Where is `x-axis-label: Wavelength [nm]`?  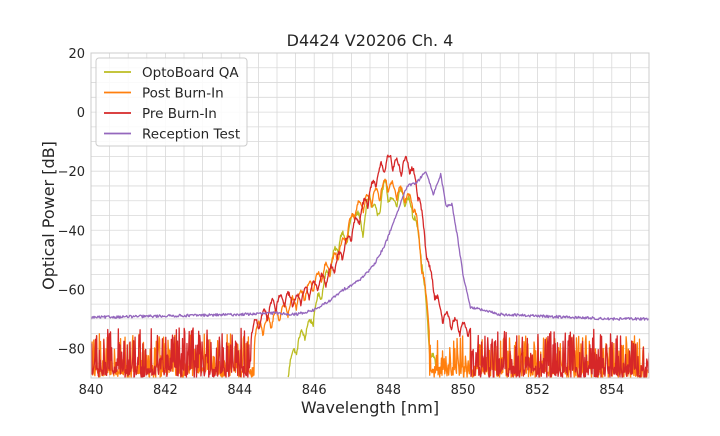
x-axis-label: Wavelength [nm] is located at coordinates (370, 407).